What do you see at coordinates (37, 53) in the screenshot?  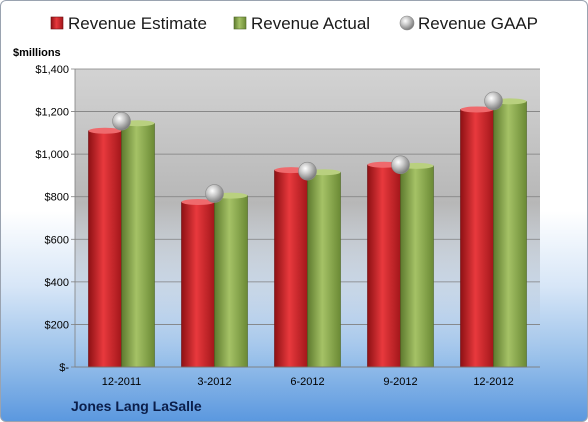 I see `y-axis-label: $millions` at bounding box center [37, 53].